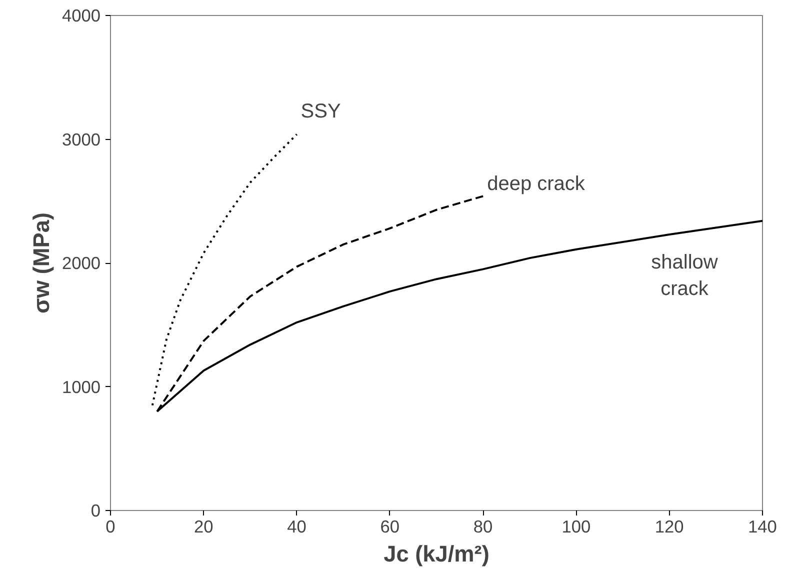 This screenshot has height=585, width=785. Describe the element at coordinates (224, 269) in the screenshot. I see `line-series` at that location.